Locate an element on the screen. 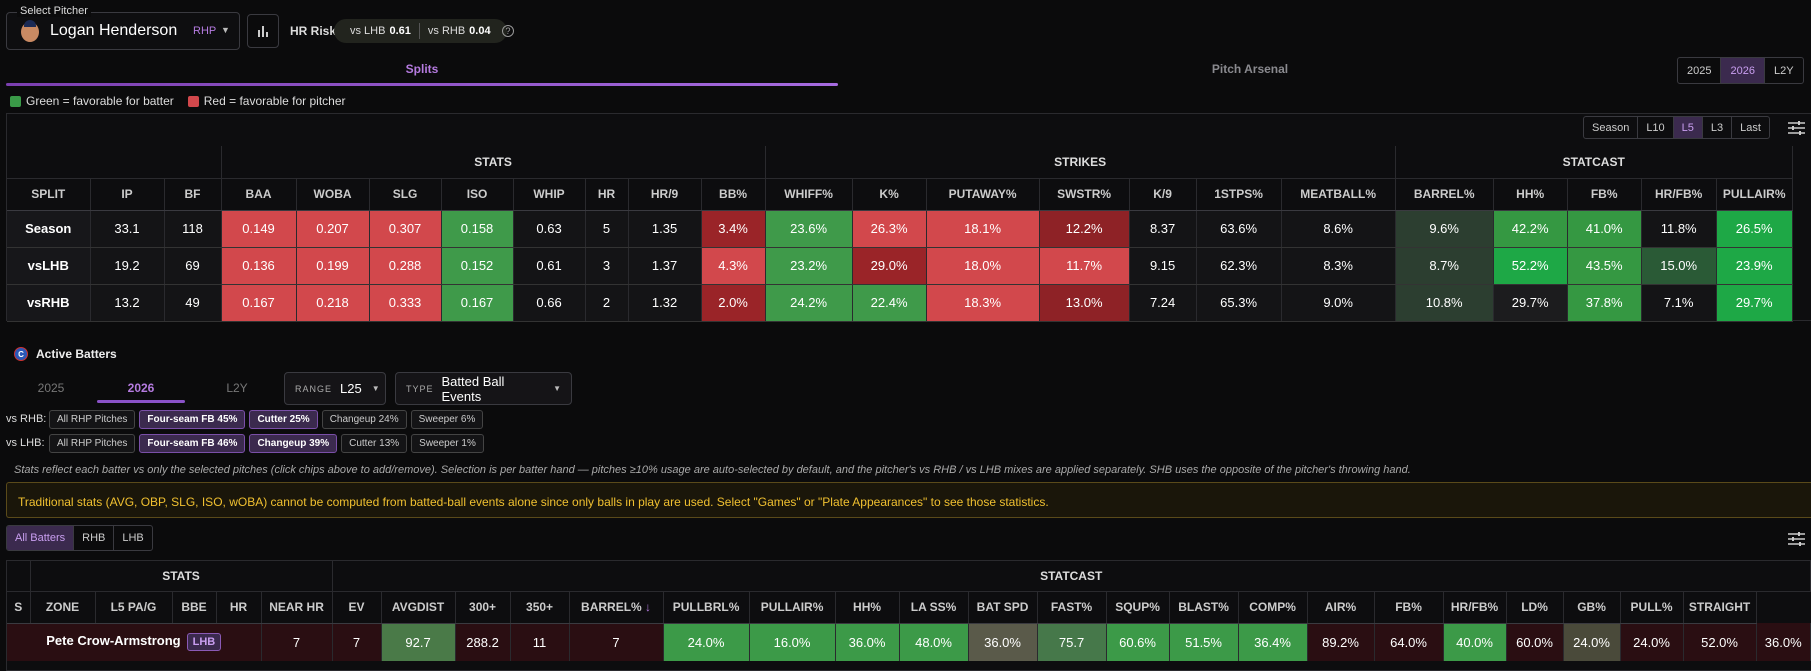 This screenshot has height=671, width=1811. col-header-bbe: BBE is located at coordinates (194, 607).